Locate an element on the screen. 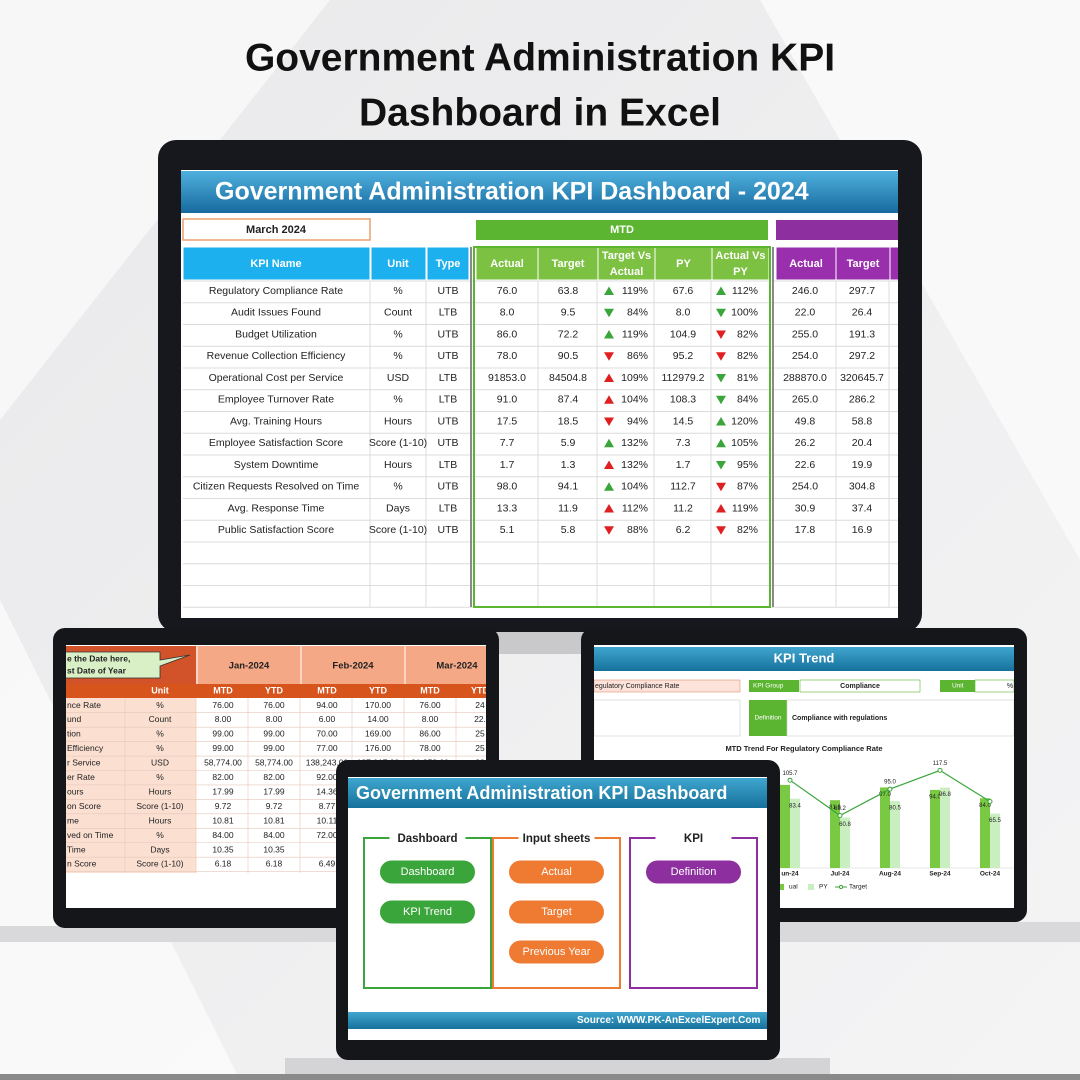 This screenshot has height=1080, width=1080. ytd-target: 320645.7 is located at coordinates (862, 378).